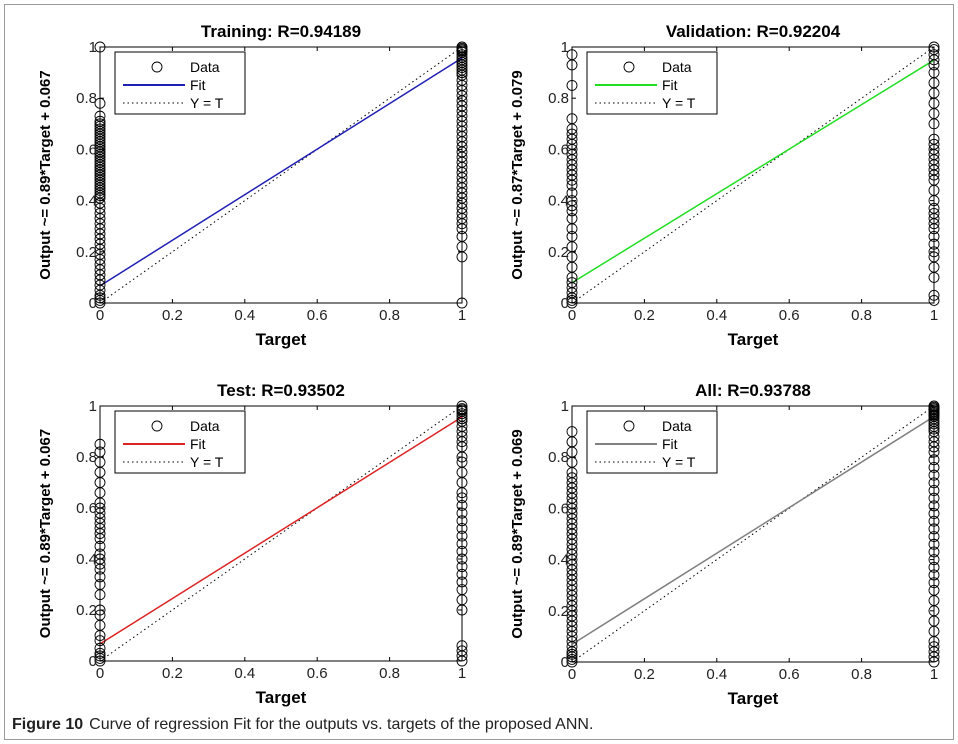  Describe the element at coordinates (317, 673) in the screenshot. I see `x-tick-label: 0.6` at that location.